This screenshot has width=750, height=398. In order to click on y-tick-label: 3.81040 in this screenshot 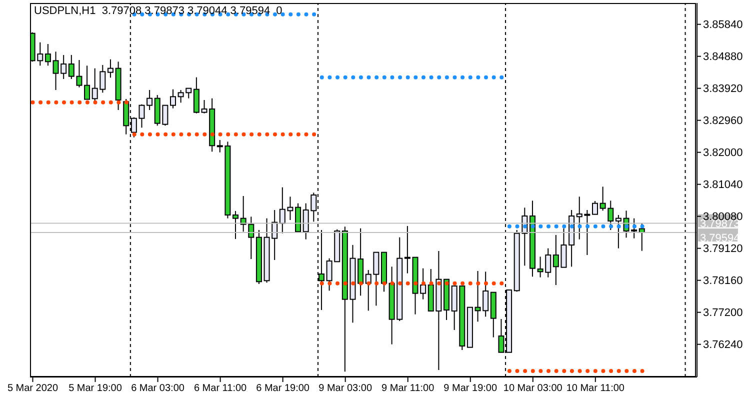, I will do `click(723, 185)`.